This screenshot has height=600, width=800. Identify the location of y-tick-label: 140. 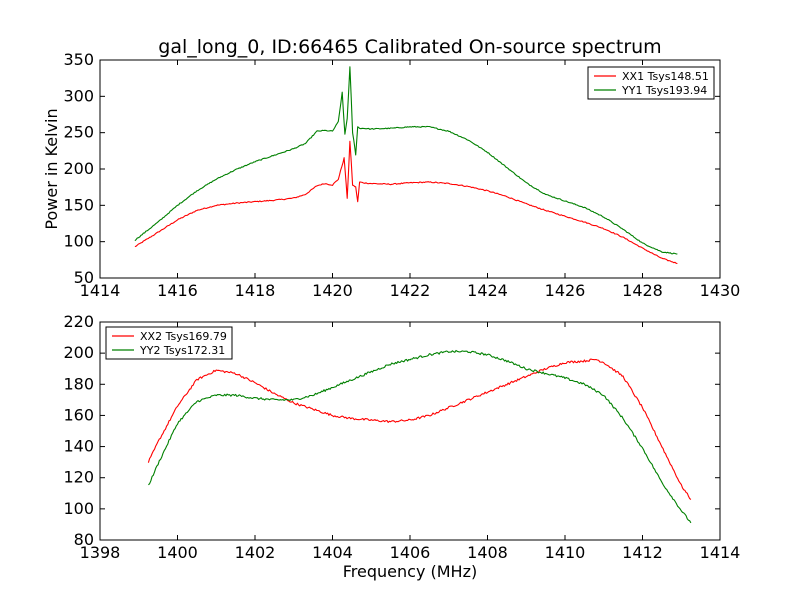
(78, 446).